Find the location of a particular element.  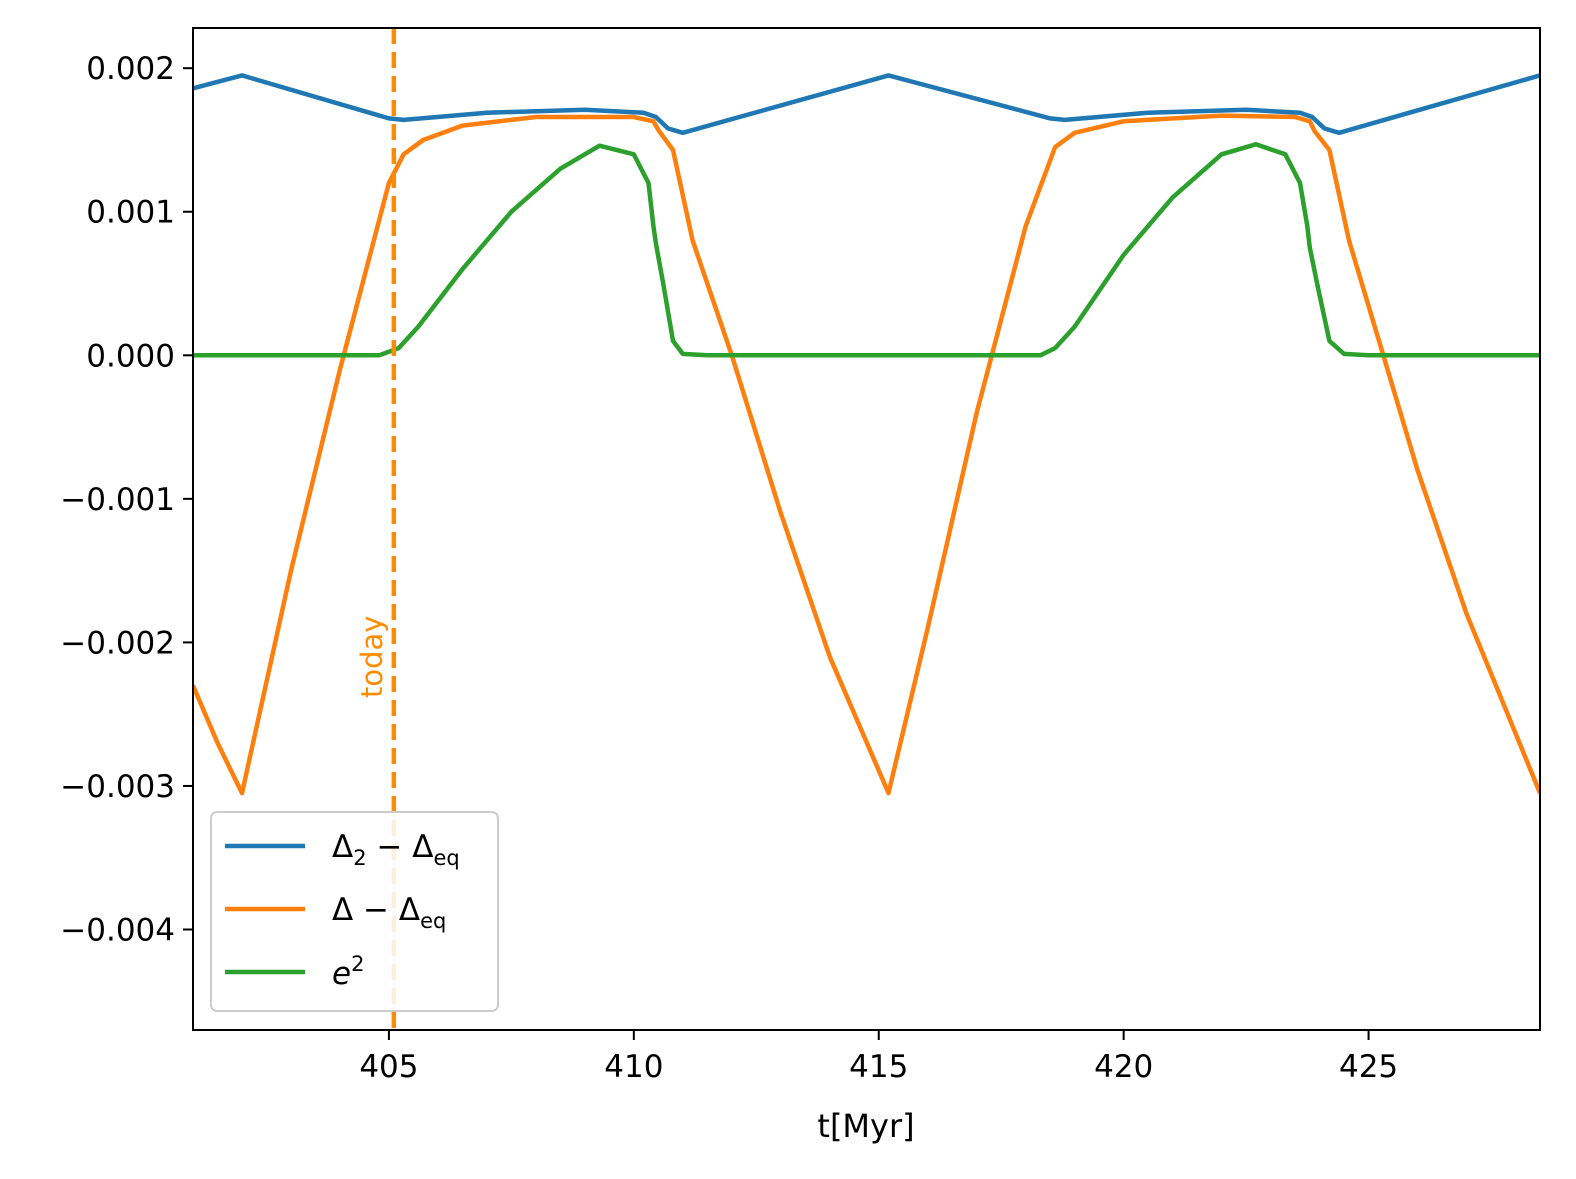

legend-label-series-1-mid: − Δ is located at coordinates (400, 847).